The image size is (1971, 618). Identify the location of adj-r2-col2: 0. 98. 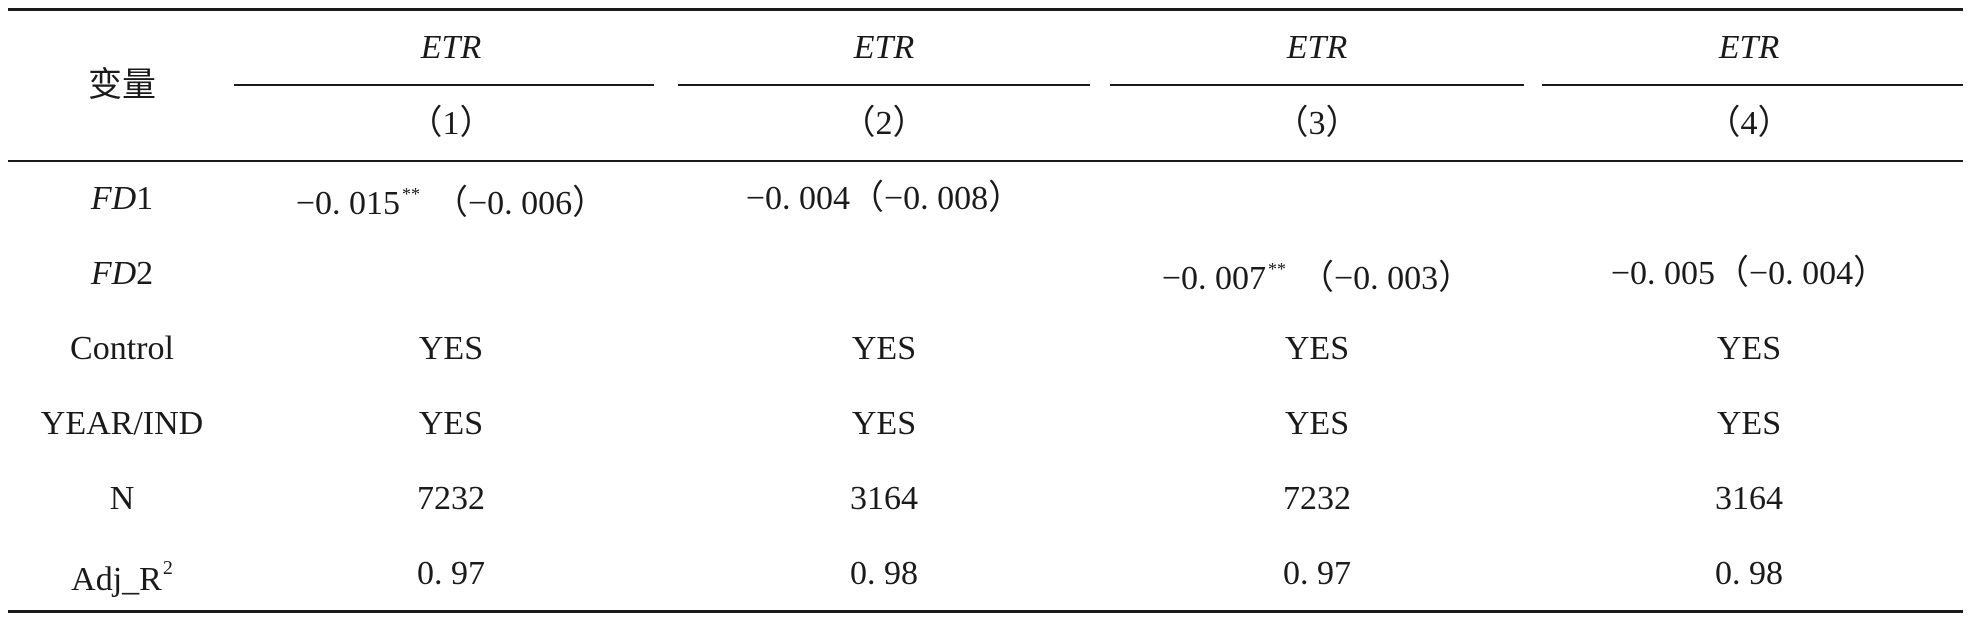
(884, 573).